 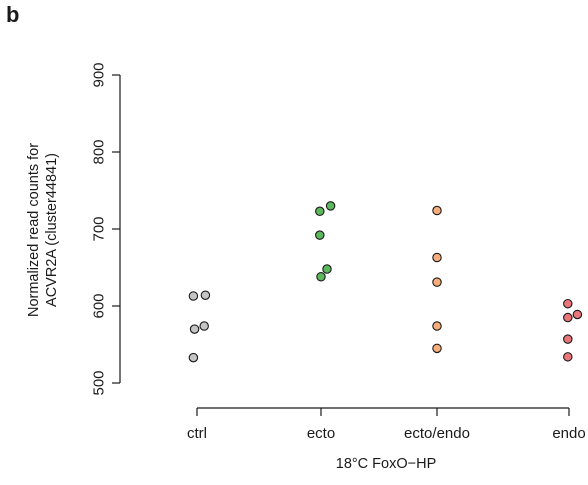 I want to click on y-axis-title-line-2: ACVR2A (cluster44841), so click(x=52, y=230).